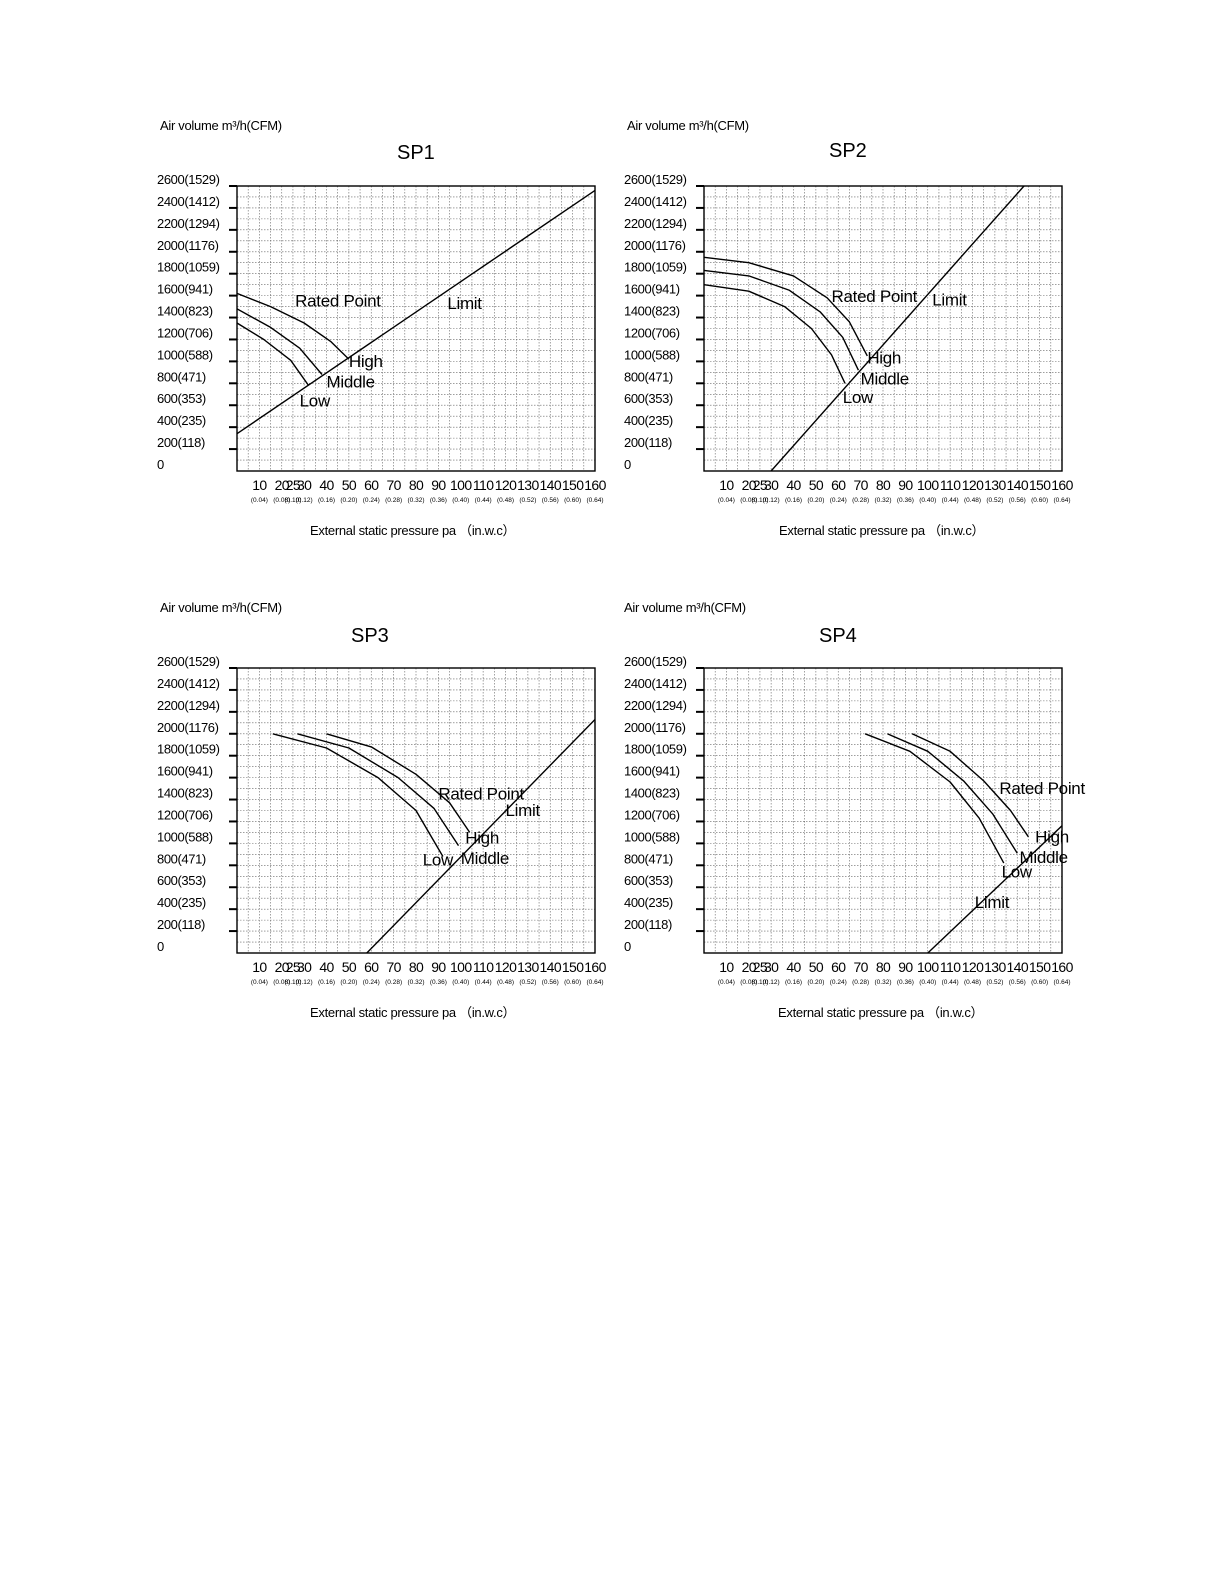 Image resolution: width=1224 pixels, height=1584 pixels. Describe the element at coordinates (838, 982) in the screenshot. I see `x-tick-sublabel: (0.24)` at that location.